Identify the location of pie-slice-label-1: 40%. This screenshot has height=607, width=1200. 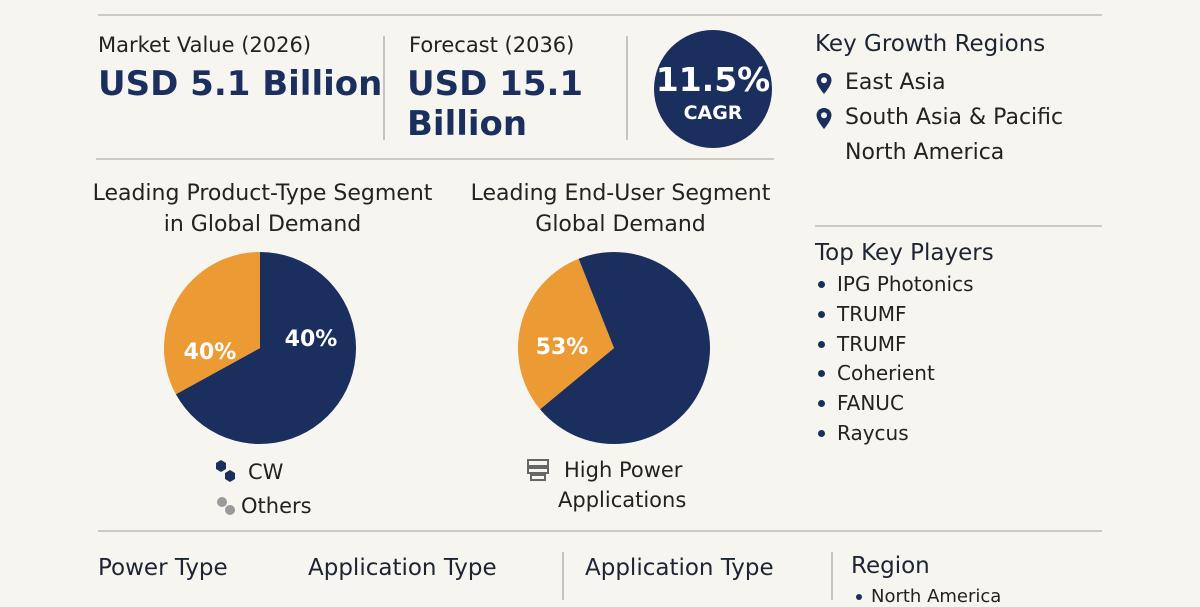
(210, 352).